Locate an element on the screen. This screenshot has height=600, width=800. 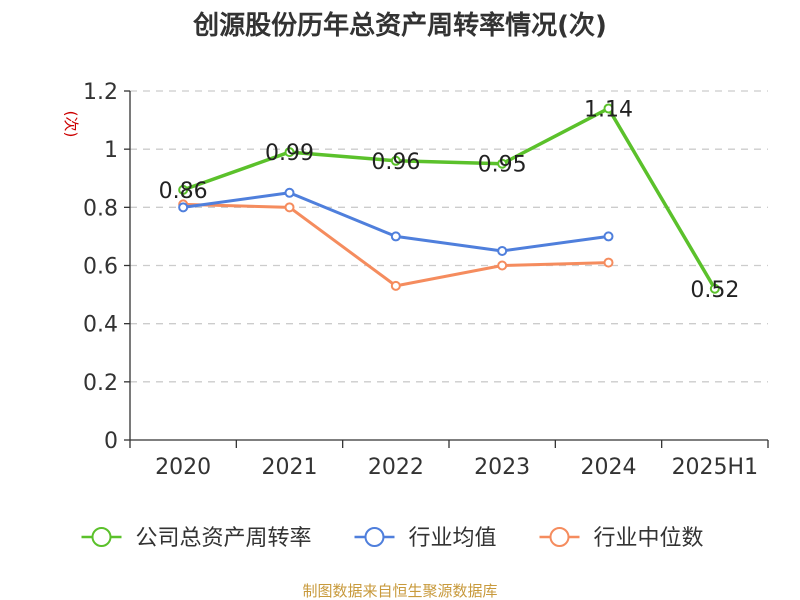
x-tick-label: 2021 is located at coordinates (290, 467).